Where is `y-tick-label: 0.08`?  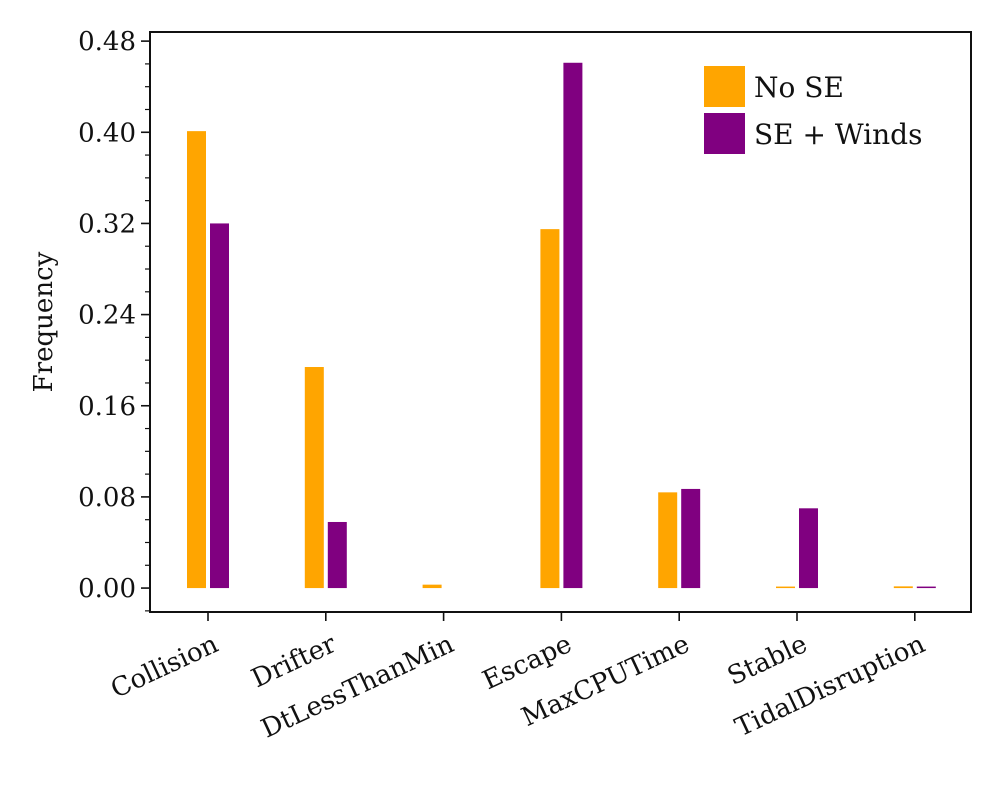
y-tick-label: 0.08 is located at coordinates (107, 498).